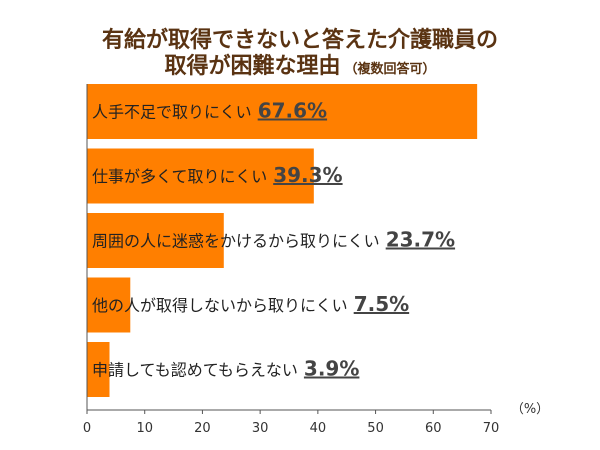  I want to click on bar-label-3: 周囲の人に迷惑をかけるから取りにくい 23.7%, so click(273, 240).